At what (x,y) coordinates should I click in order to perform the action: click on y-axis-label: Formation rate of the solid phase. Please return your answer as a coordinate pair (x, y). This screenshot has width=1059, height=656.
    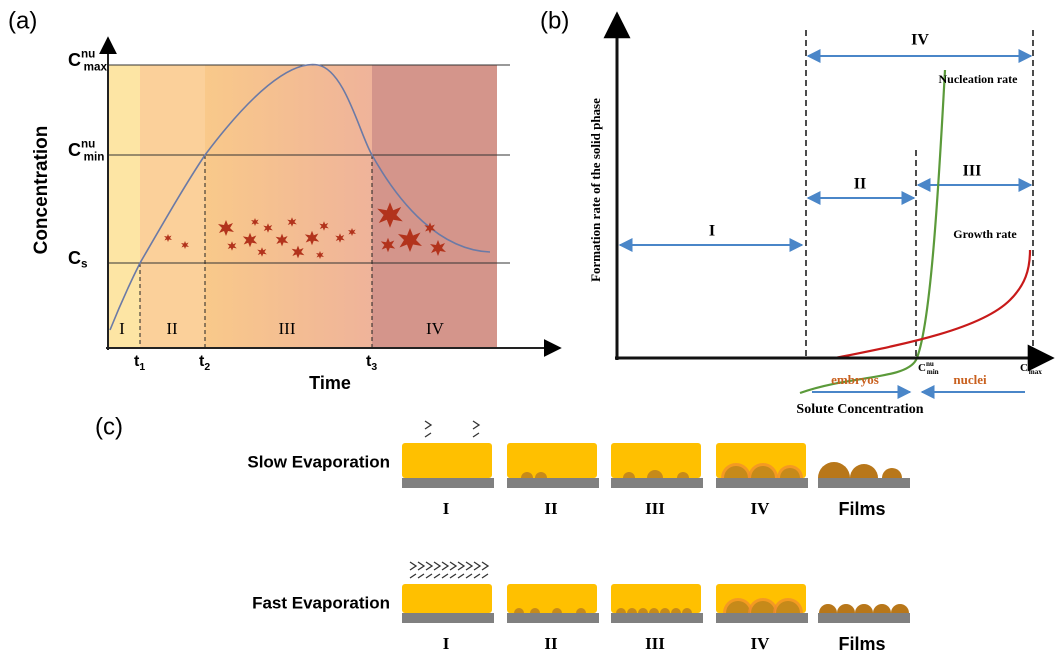
    Looking at the image, I should click on (595, 190).